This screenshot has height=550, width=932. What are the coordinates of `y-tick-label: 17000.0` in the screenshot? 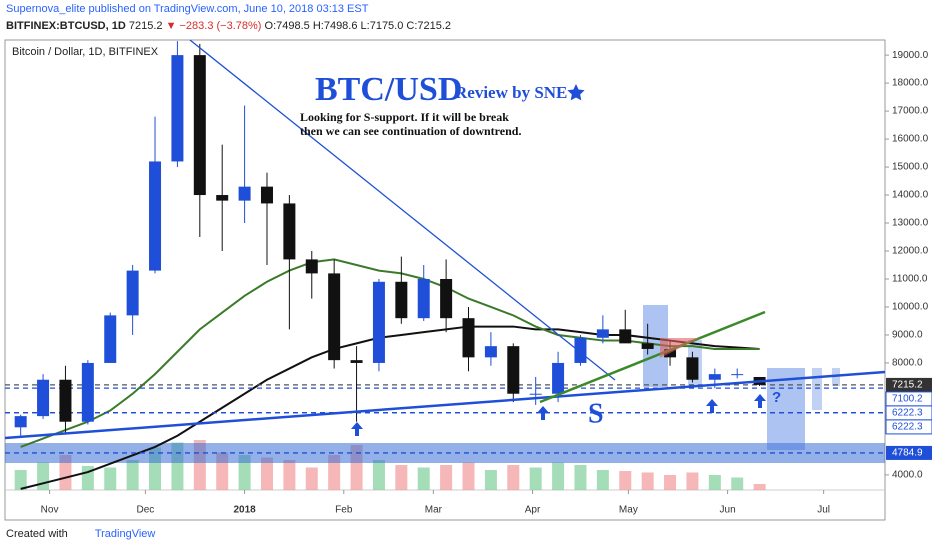 It's located at (910, 111).